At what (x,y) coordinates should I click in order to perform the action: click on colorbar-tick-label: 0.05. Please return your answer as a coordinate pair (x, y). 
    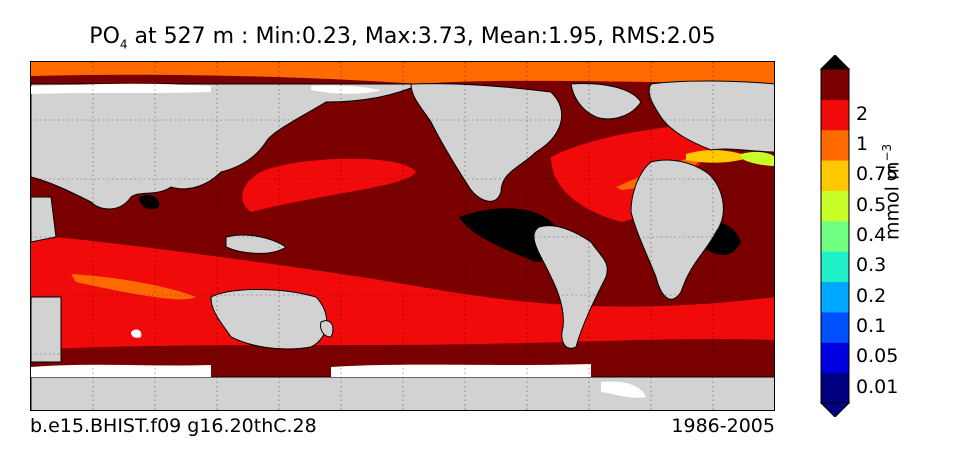
    Looking at the image, I should click on (877, 356).